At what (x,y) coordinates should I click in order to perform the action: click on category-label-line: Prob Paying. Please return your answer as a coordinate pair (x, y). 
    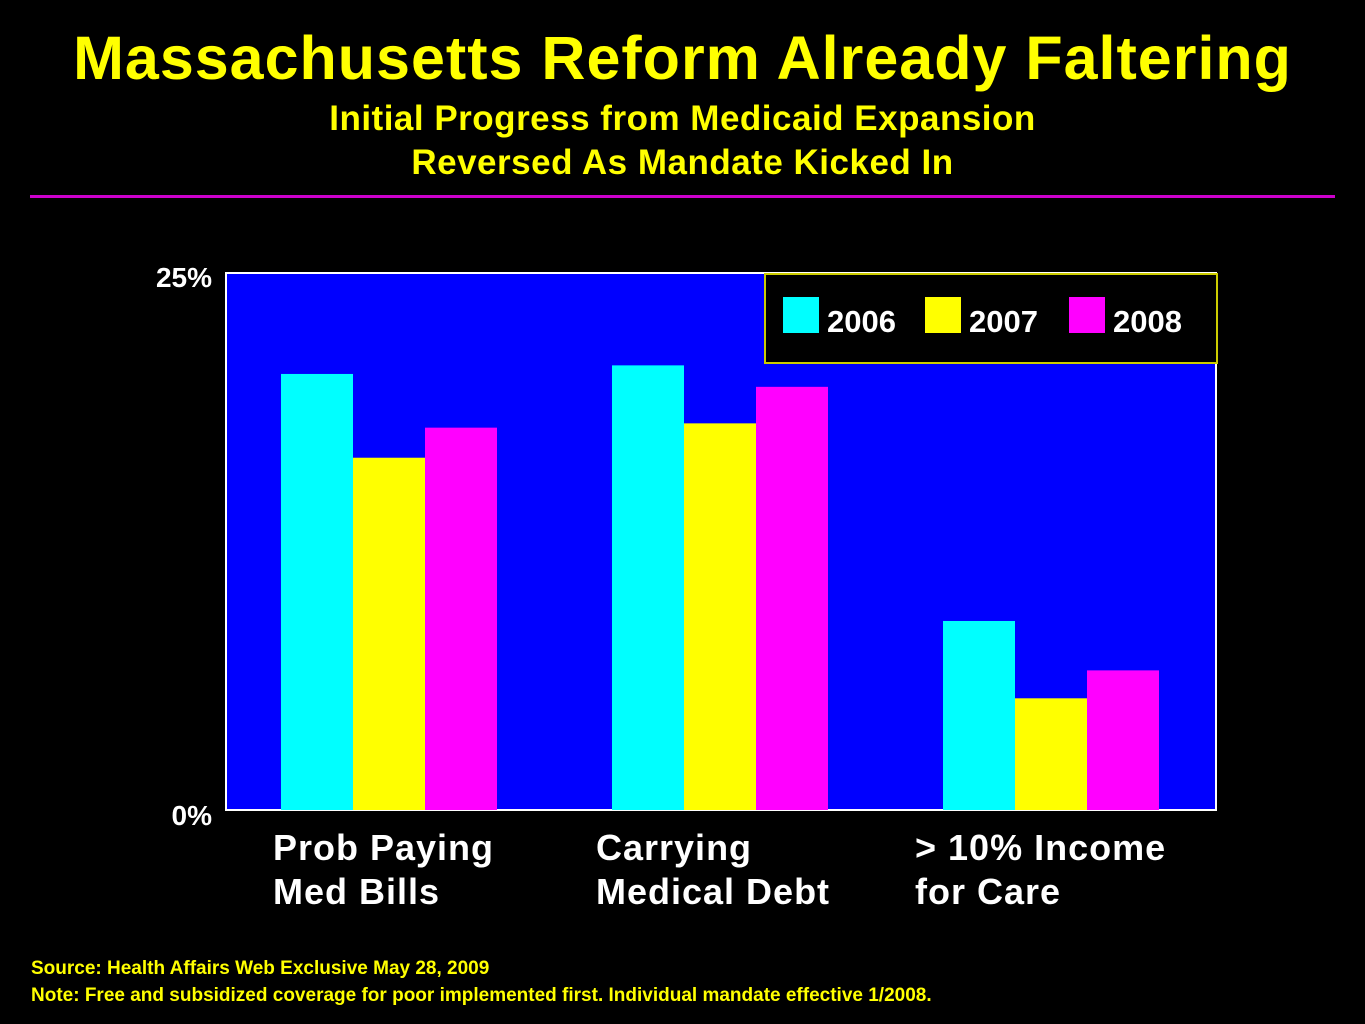
    Looking at the image, I should click on (384, 847).